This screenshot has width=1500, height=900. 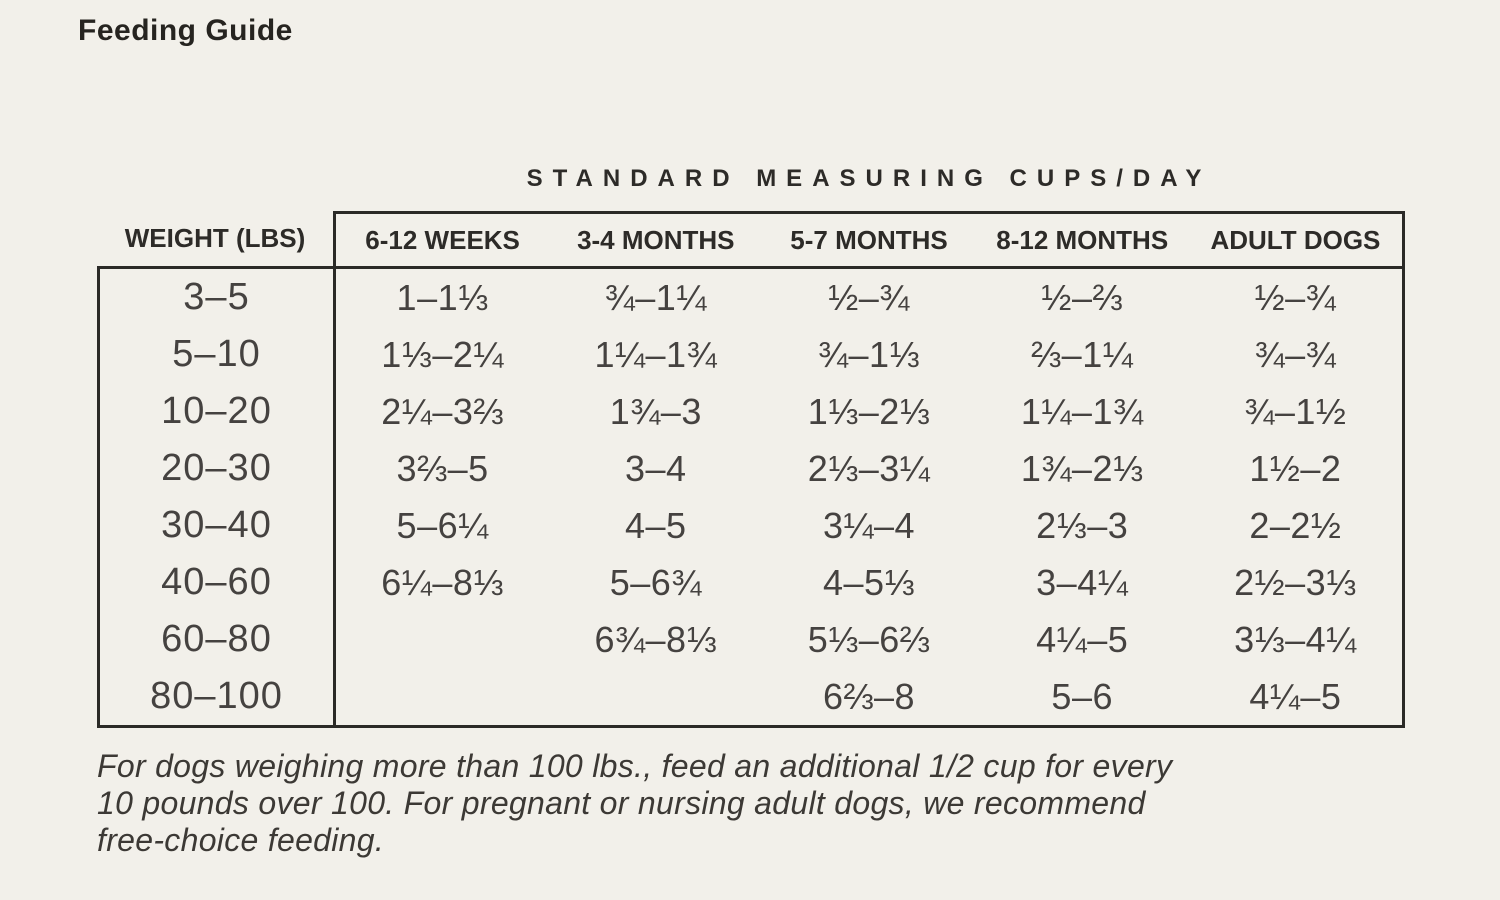 What do you see at coordinates (655, 297) in the screenshot?
I see `value-cell: ¾–1¼` at bounding box center [655, 297].